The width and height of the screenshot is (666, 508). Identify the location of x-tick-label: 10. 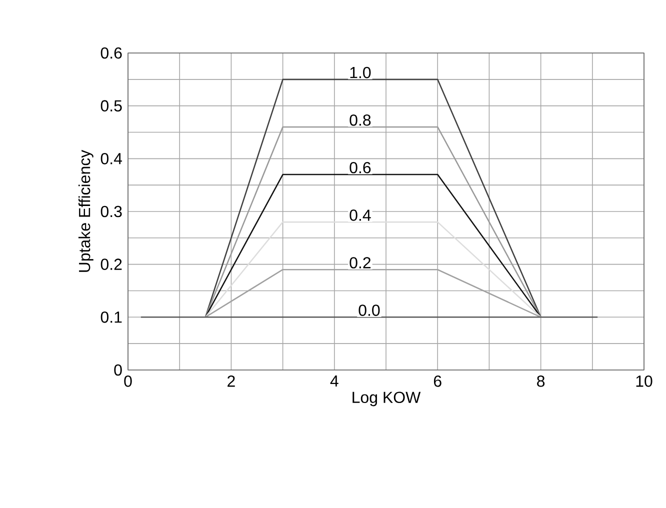
(644, 381).